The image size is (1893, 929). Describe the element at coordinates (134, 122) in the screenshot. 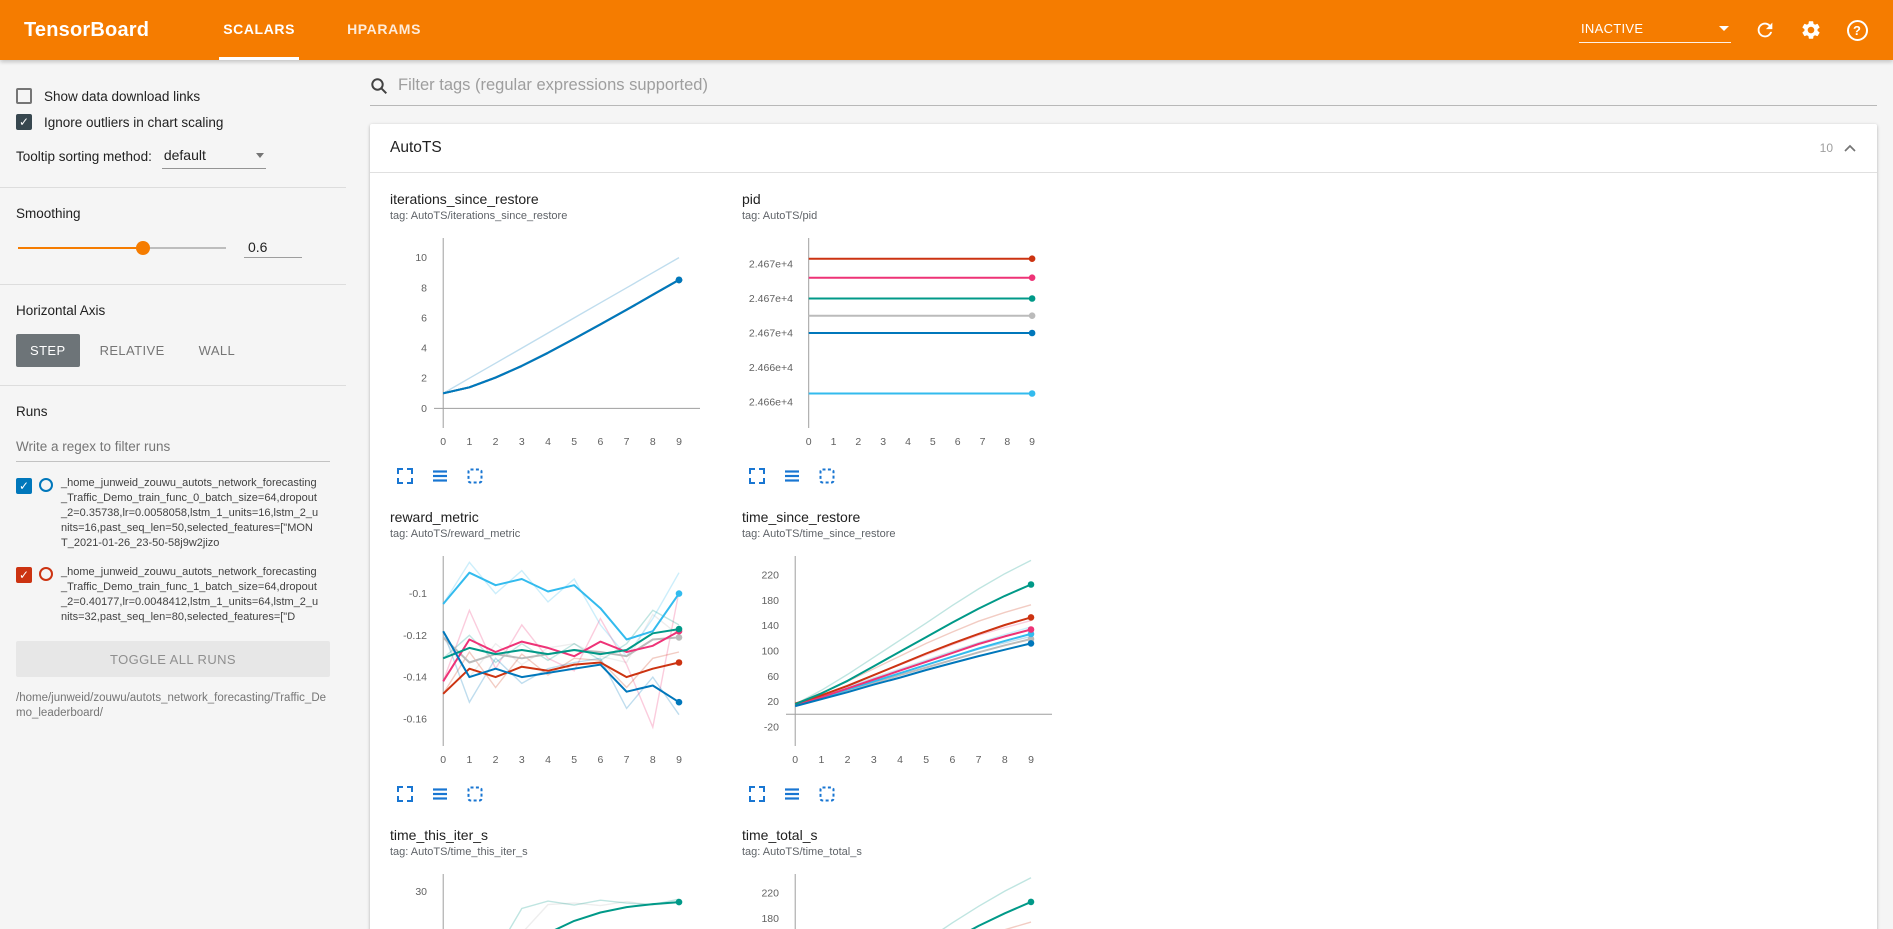

I see `ignore-outliers-label: Ignore outliers in chart scaling` at that location.